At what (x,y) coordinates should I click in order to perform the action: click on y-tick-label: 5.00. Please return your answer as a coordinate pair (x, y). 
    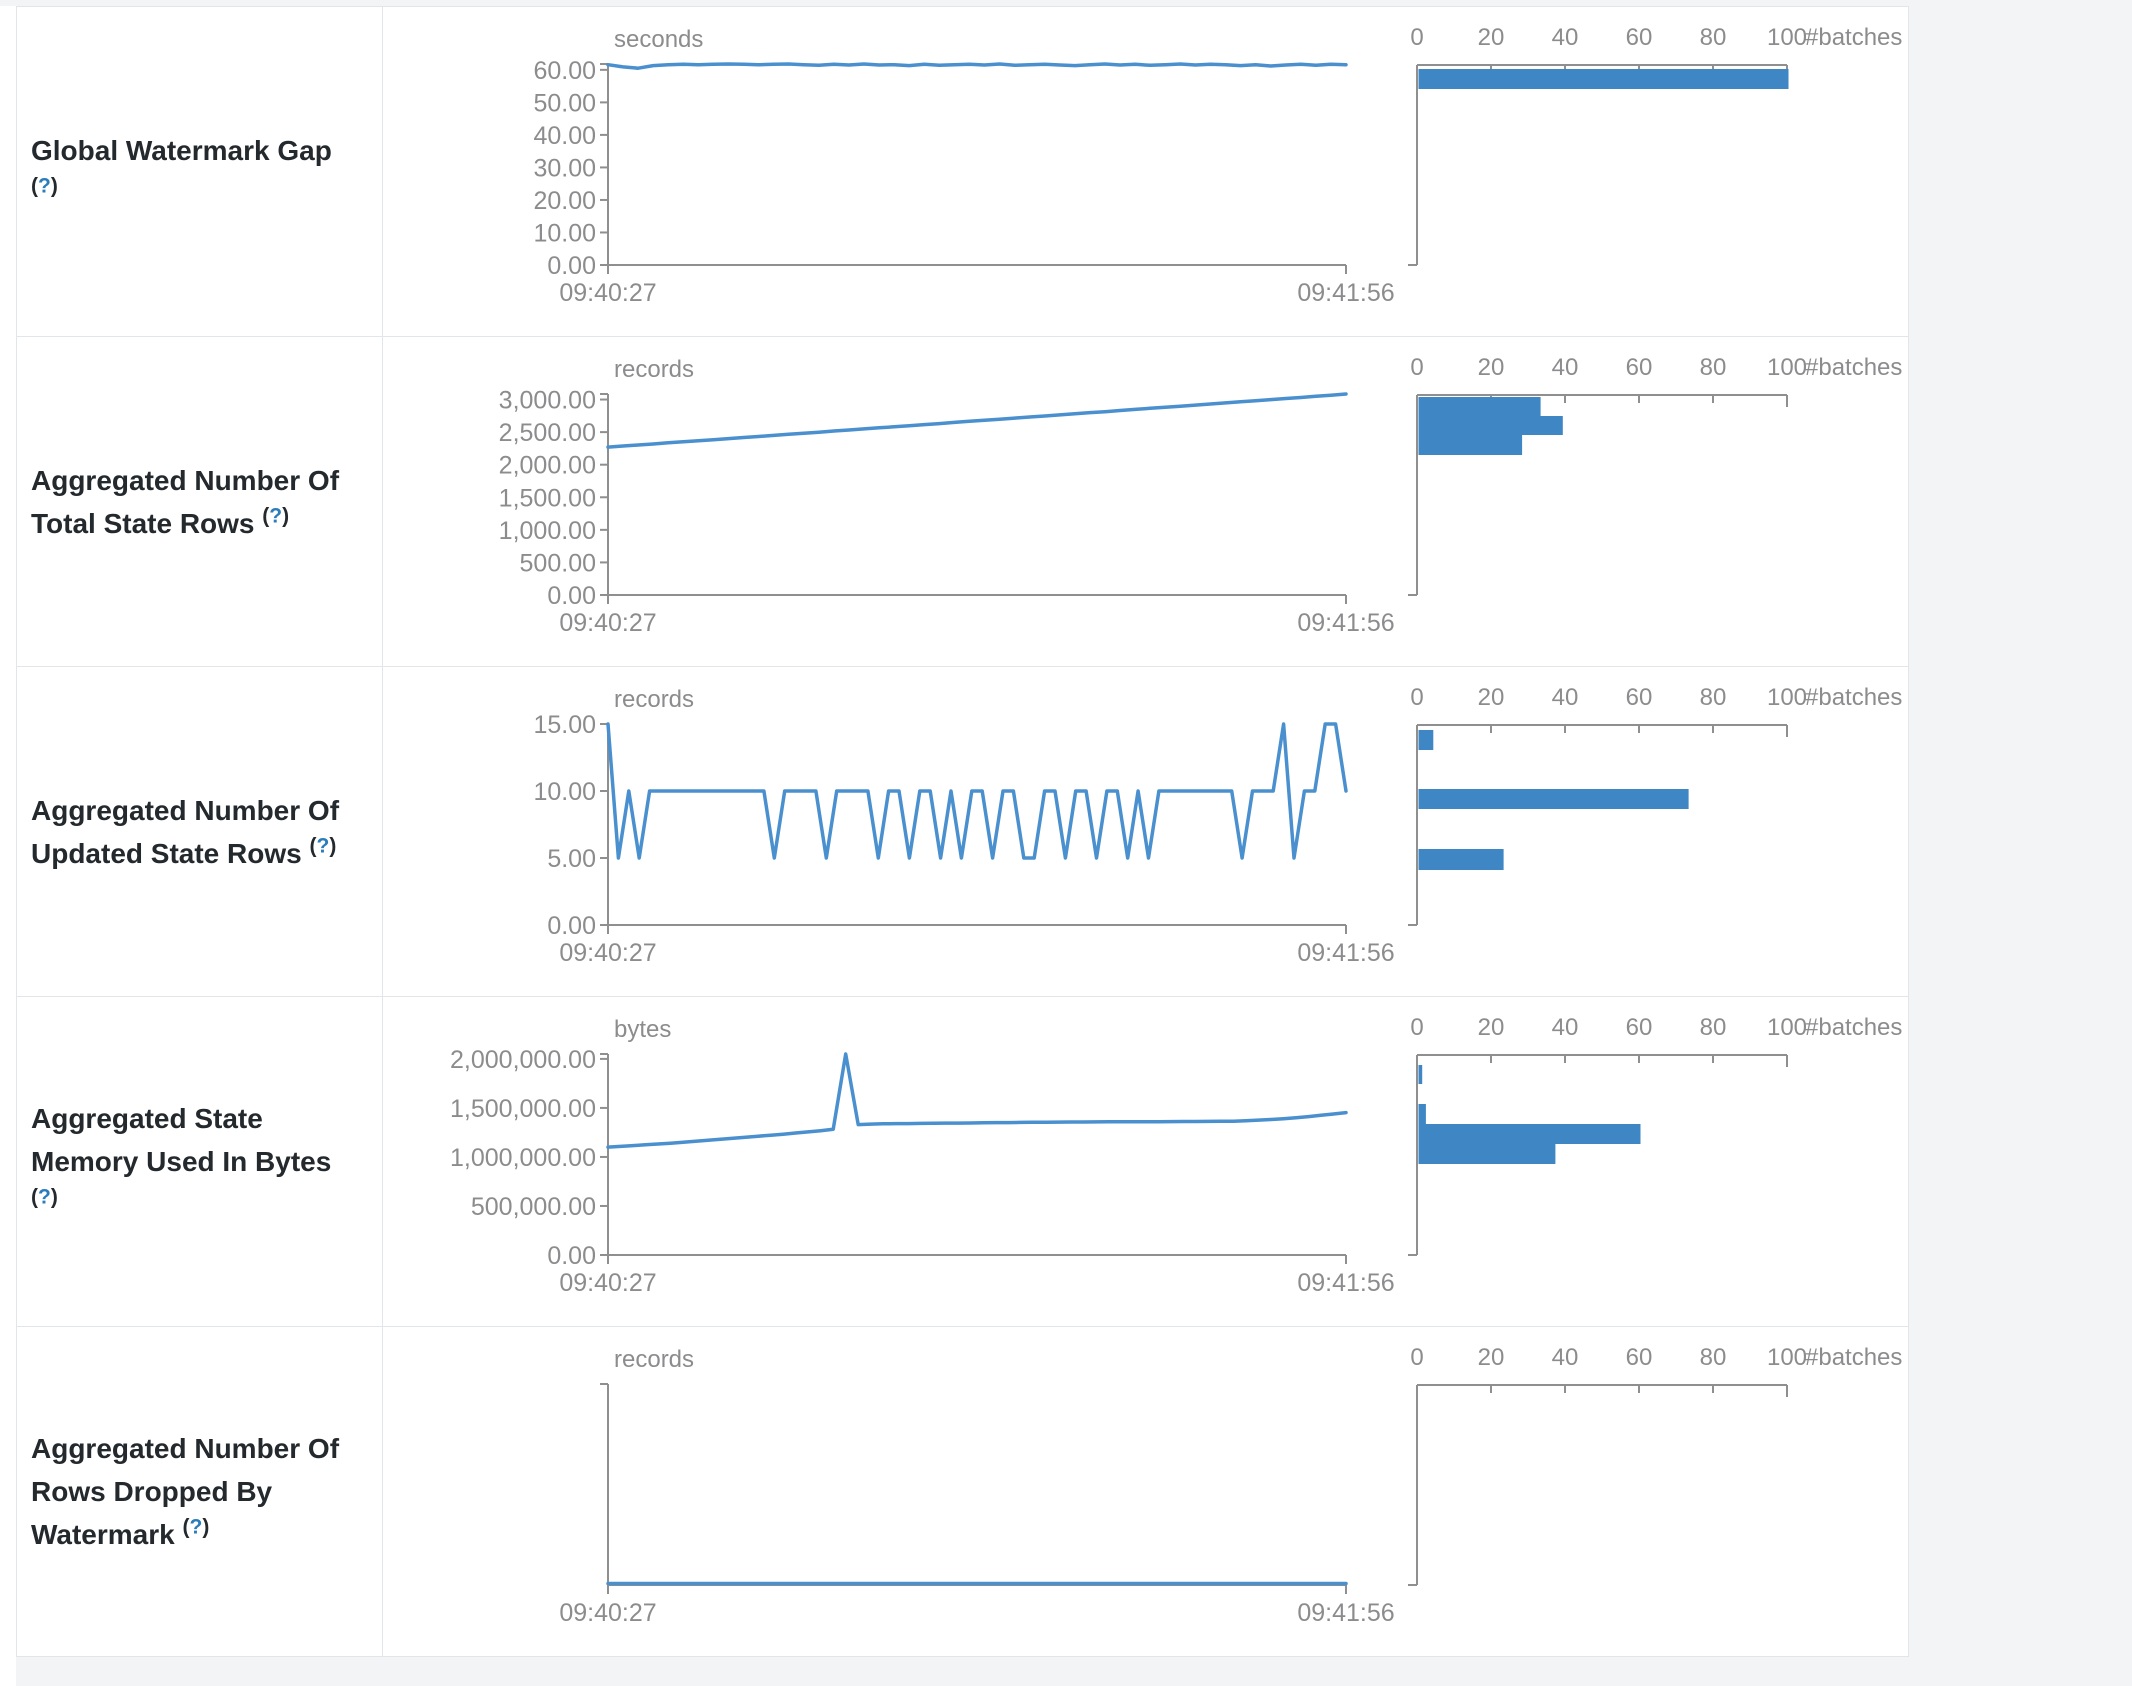
    Looking at the image, I should click on (571, 859).